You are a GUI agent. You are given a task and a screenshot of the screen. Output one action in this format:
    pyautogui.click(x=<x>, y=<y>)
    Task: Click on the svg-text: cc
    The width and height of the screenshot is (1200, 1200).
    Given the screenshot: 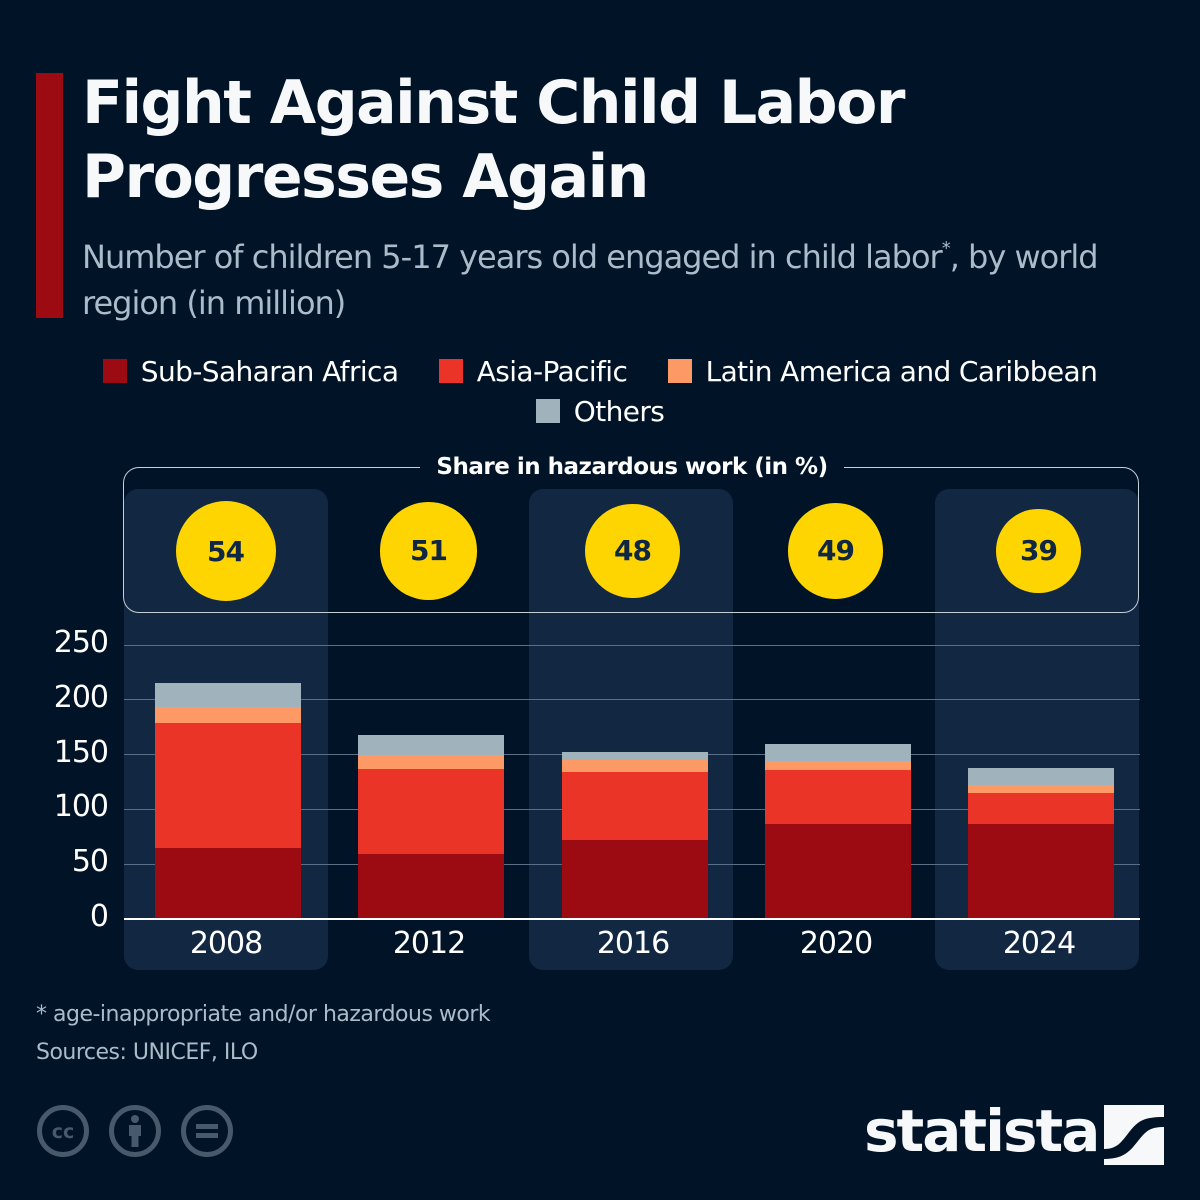 What is the action you would take?
    pyautogui.click(x=63, y=1132)
    